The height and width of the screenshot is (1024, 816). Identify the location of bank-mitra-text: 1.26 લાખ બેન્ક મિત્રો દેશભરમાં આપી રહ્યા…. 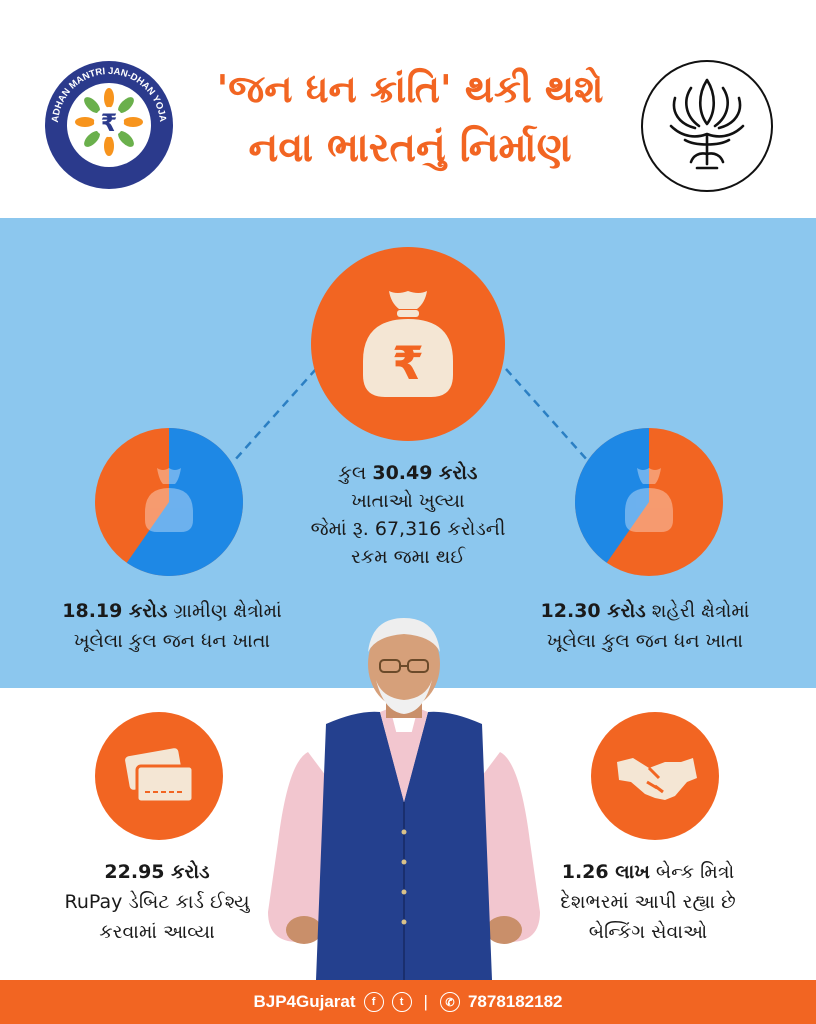
(648, 902).